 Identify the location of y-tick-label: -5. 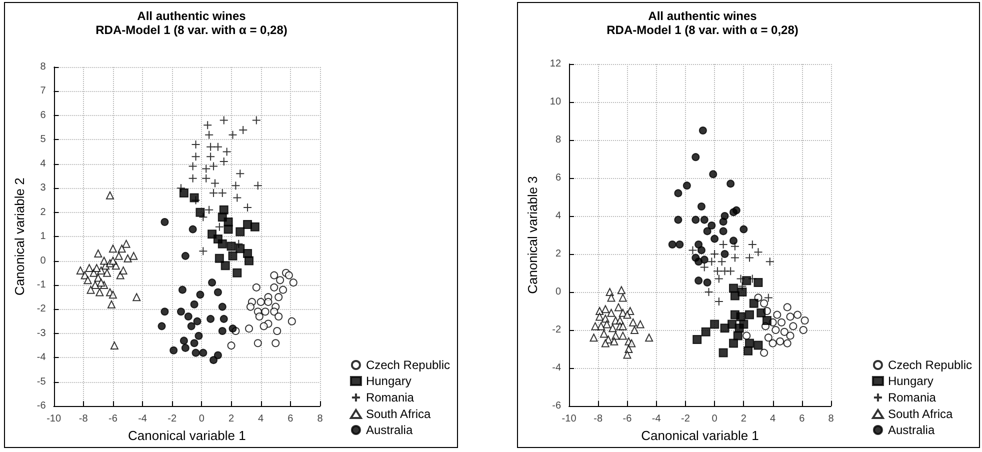
(41, 382).